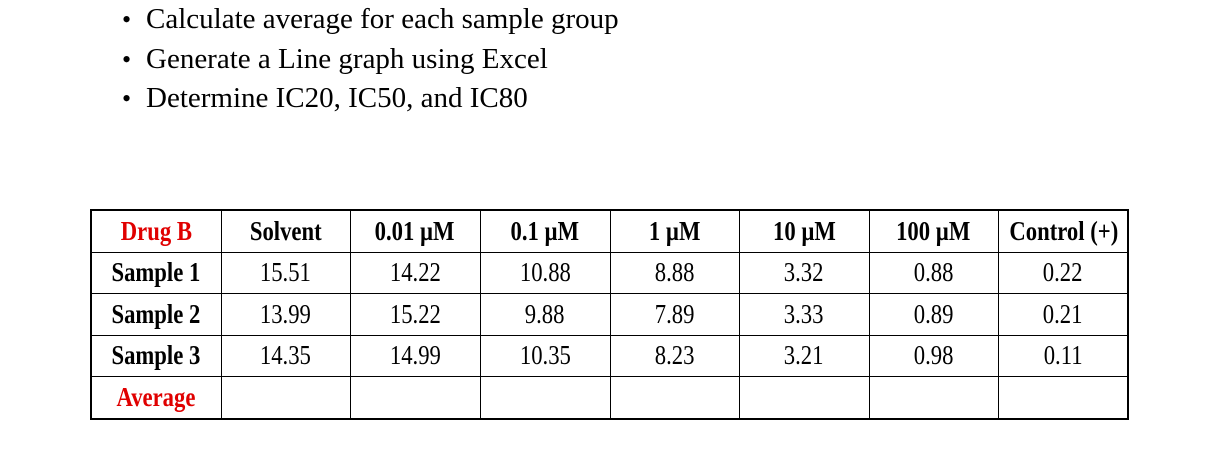 The image size is (1226, 464). What do you see at coordinates (545, 231) in the screenshot?
I see `header-cell: 0.1 µM` at bounding box center [545, 231].